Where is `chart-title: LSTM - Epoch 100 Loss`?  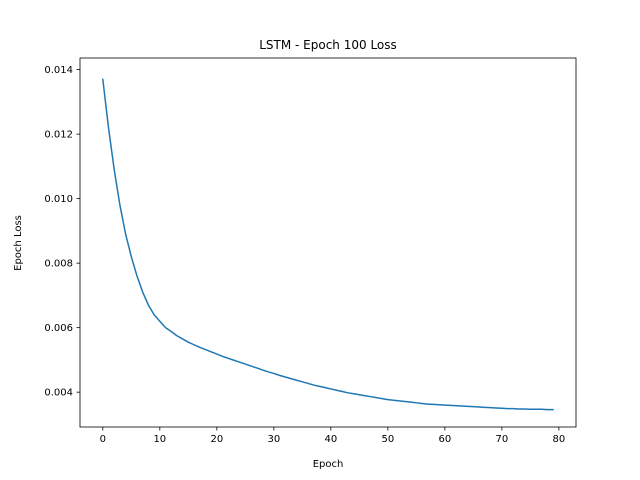 chart-title: LSTM - Epoch 100 Loss is located at coordinates (328, 45).